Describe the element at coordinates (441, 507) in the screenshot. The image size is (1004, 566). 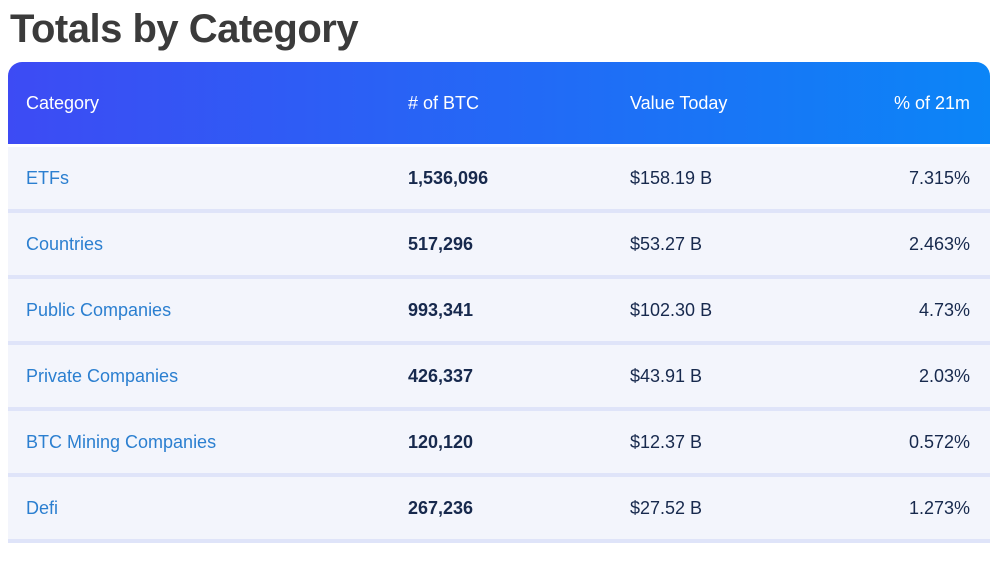
I see `btc-count-cell: 267,236` at that location.